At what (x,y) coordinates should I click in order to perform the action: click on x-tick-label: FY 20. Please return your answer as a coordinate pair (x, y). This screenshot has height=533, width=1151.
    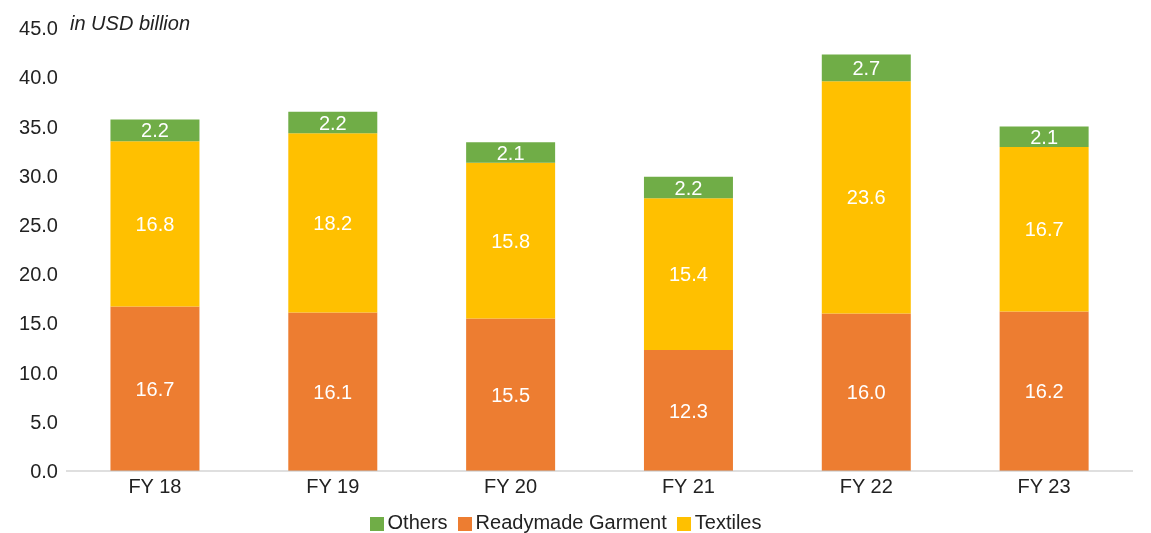
    Looking at the image, I should click on (511, 486).